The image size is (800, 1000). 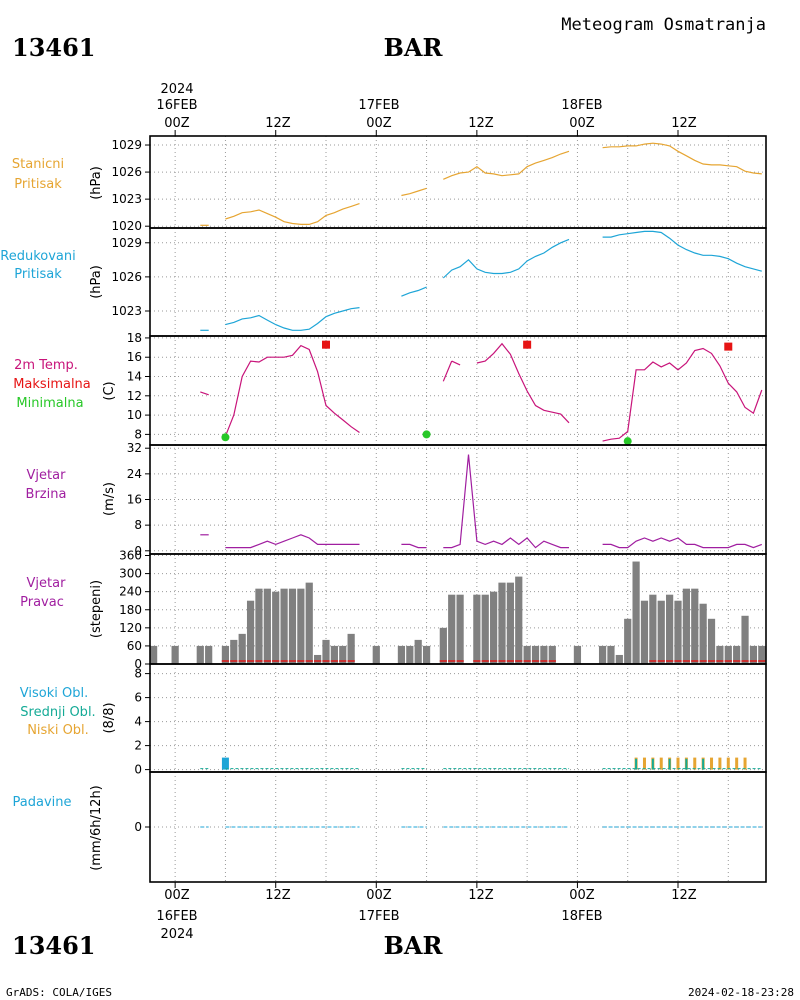 What do you see at coordinates (134, 357) in the screenshot?
I see `temperature-ytick-label: 16` at bounding box center [134, 357].